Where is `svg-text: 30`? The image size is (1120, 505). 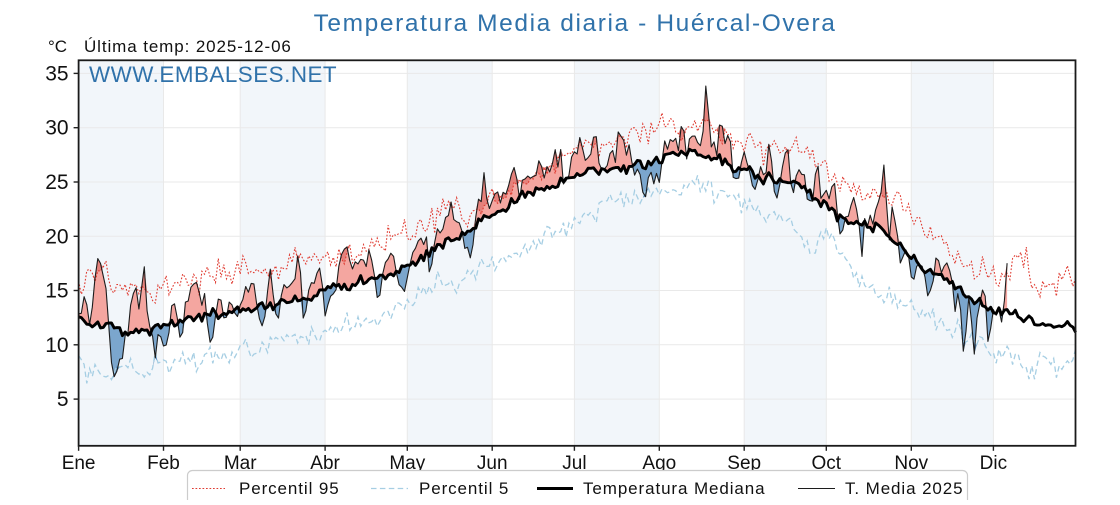 svg-text: 30 is located at coordinates (56, 128).